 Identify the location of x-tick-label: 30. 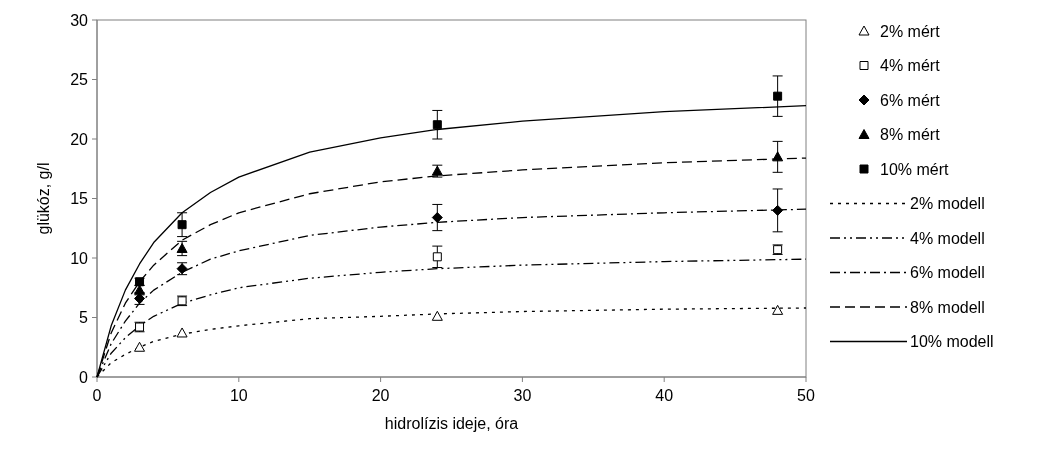
(522, 395).